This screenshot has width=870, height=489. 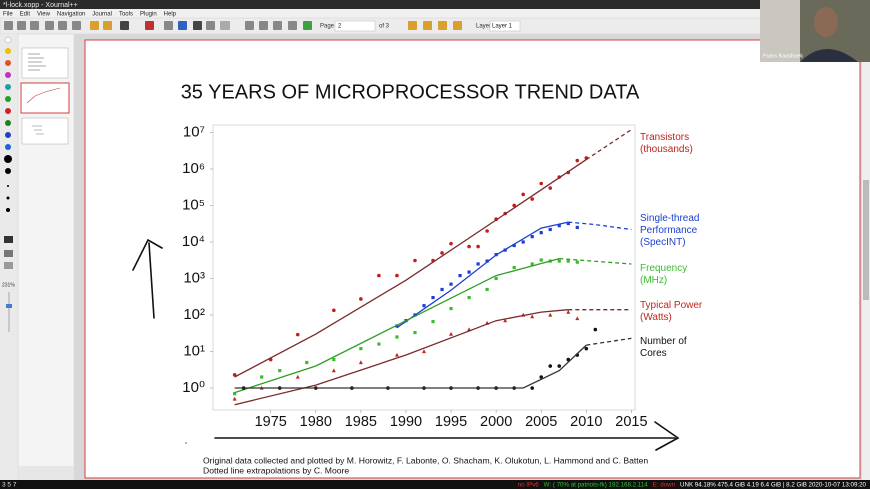 What do you see at coordinates (410, 92) in the screenshot?
I see `slide-title: 35 YEARS OF MICROPROCESSOR TREND DATA` at bounding box center [410, 92].